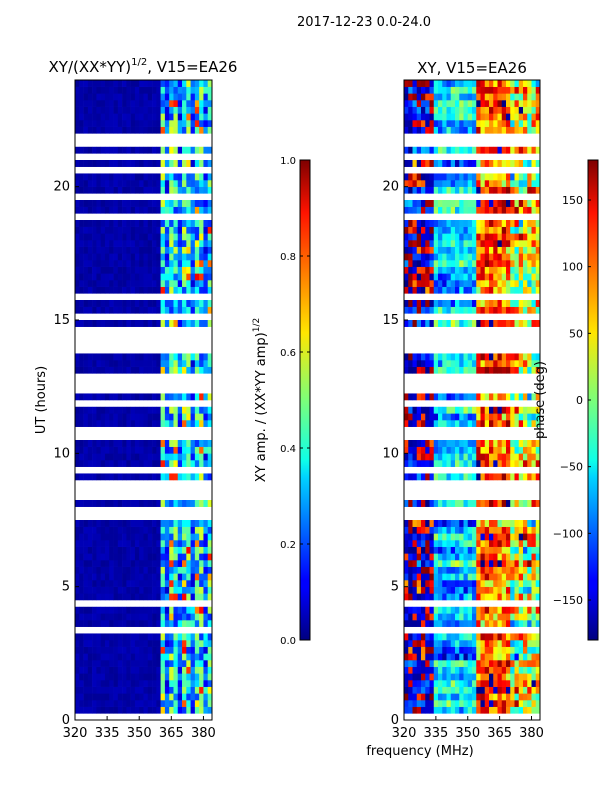 The width and height of the screenshot is (600, 800). I want to click on heatmap-flagged-row, so click(143, 136).